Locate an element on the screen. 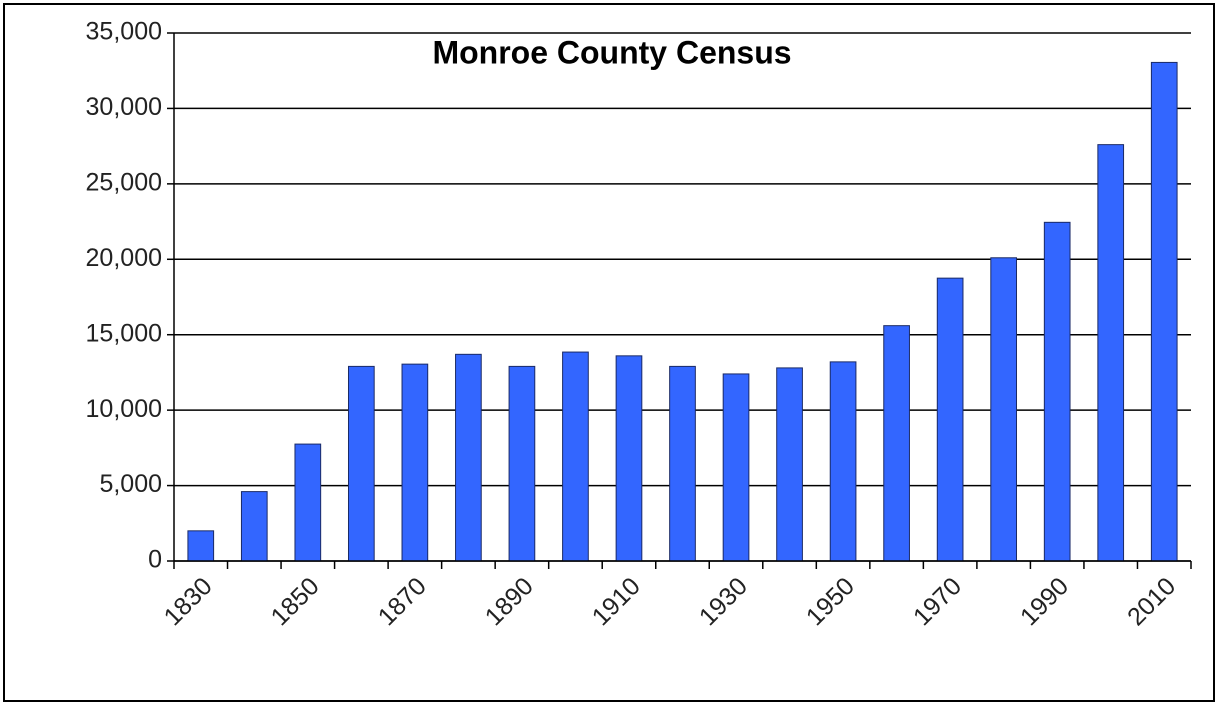 This screenshot has width=1218, height=705. y-tick-label: 0 is located at coordinates (155, 560).